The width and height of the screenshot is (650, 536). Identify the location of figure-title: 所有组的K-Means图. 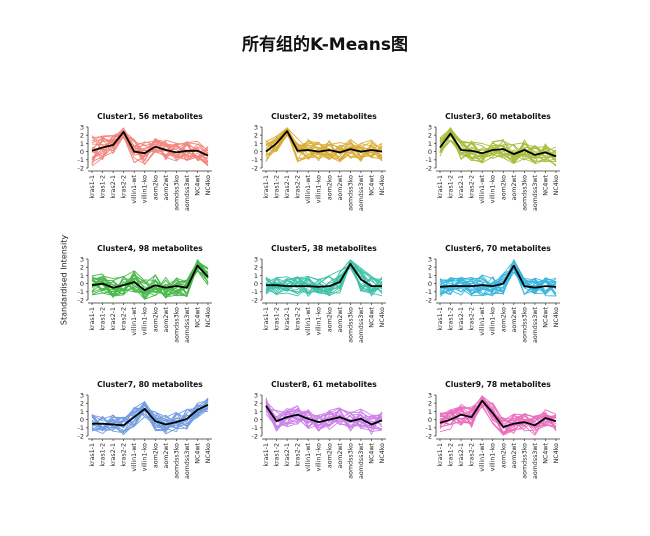
(325, 45).